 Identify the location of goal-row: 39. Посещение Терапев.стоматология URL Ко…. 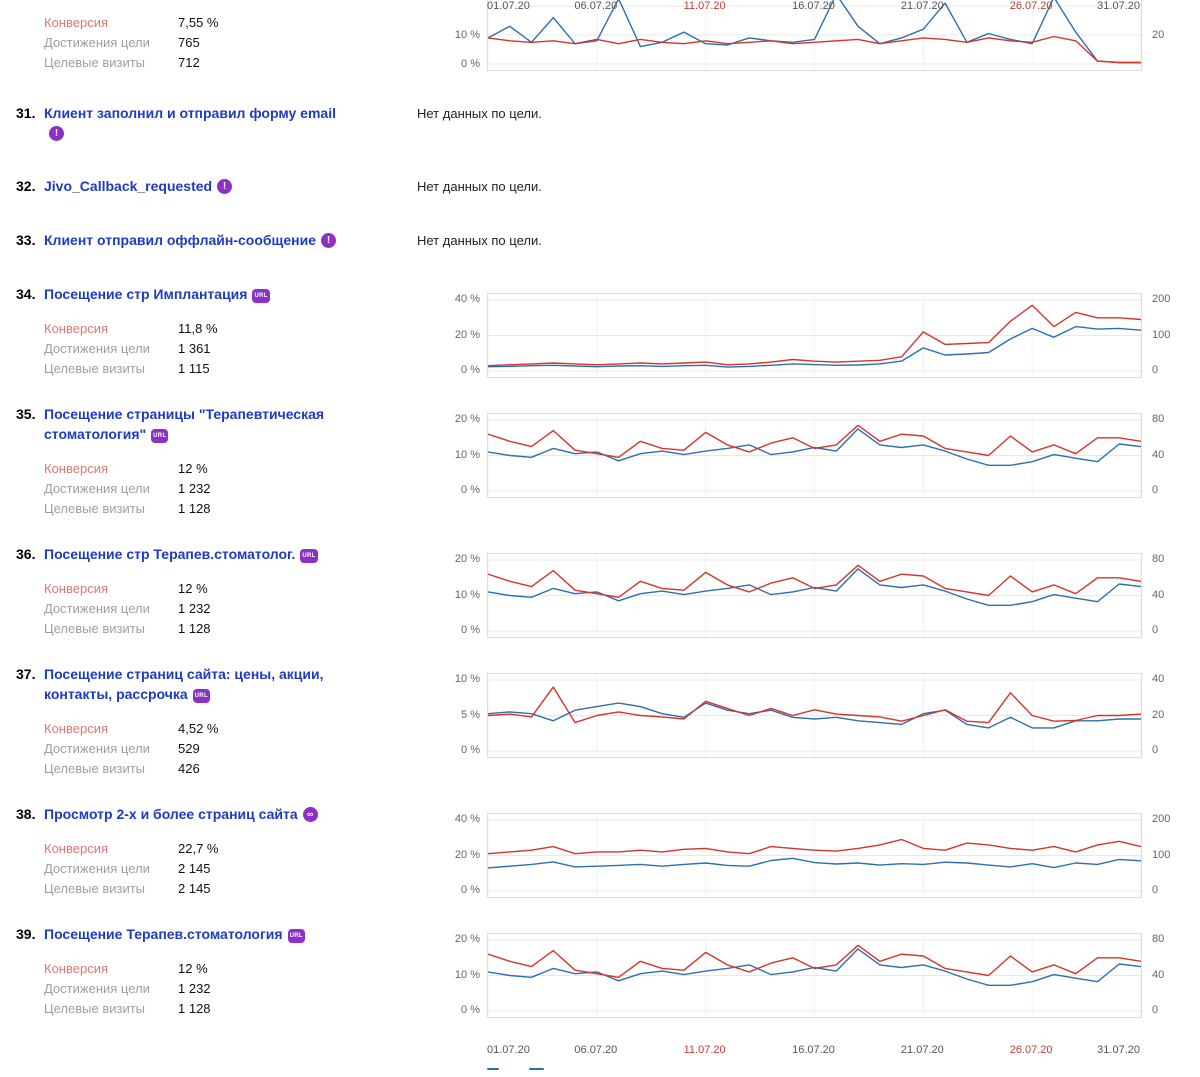
(608, 971).